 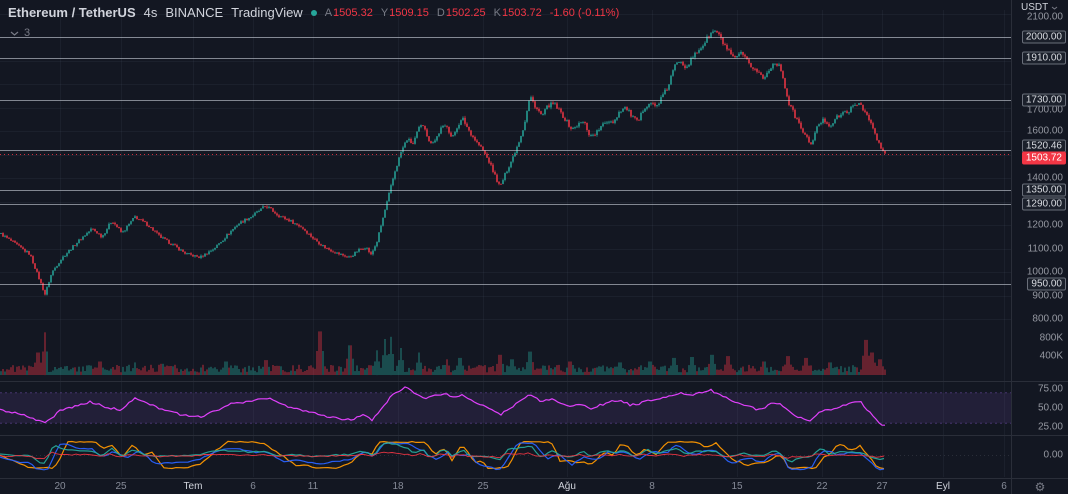 I want to click on level-price-badge: 1910.00, so click(x=1043, y=58).